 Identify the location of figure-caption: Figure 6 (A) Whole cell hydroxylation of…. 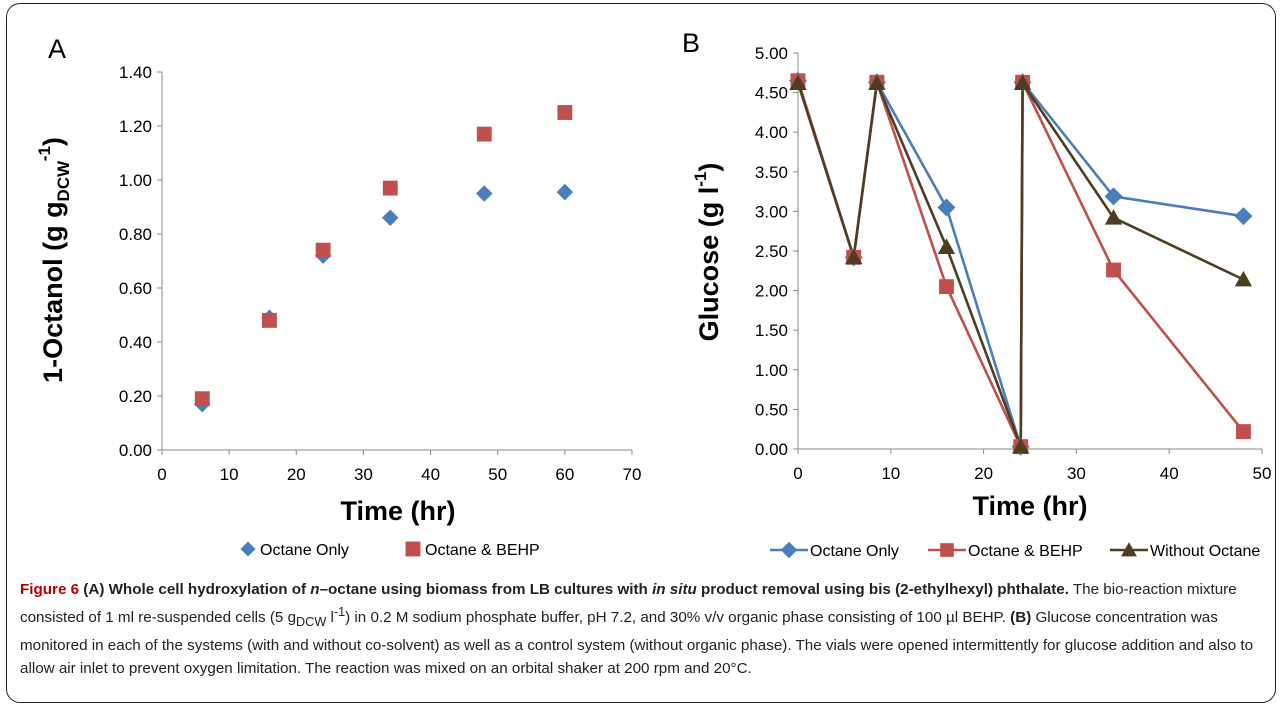
(645, 629).